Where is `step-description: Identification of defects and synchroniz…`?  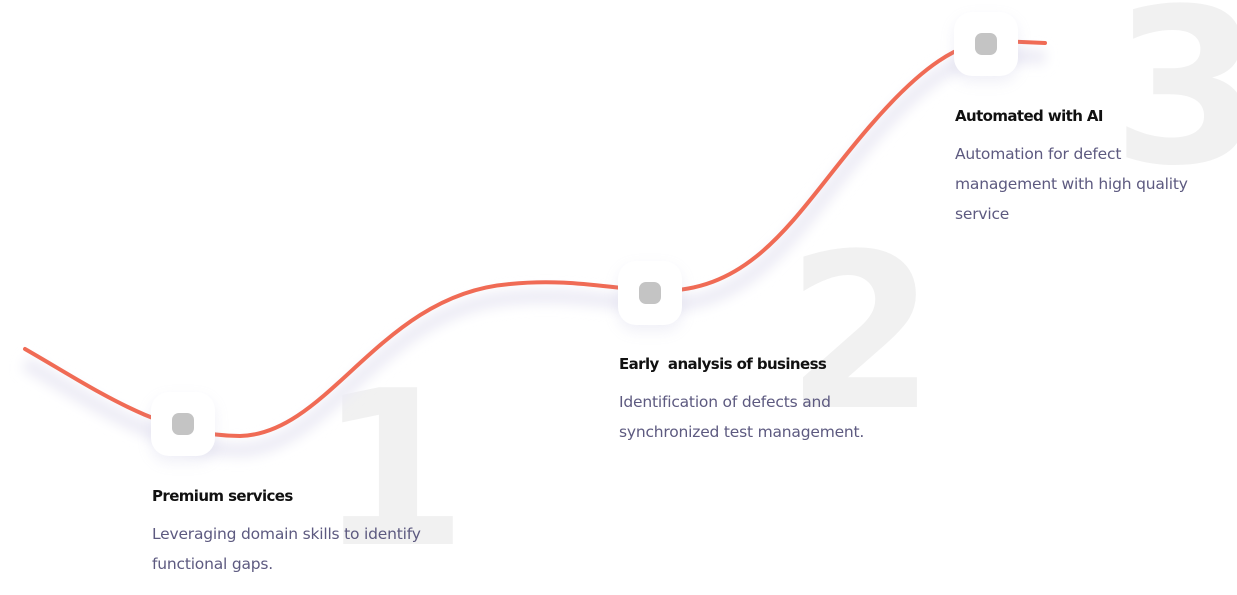 step-description: Identification of defects and synchroniz… is located at coordinates (742, 417).